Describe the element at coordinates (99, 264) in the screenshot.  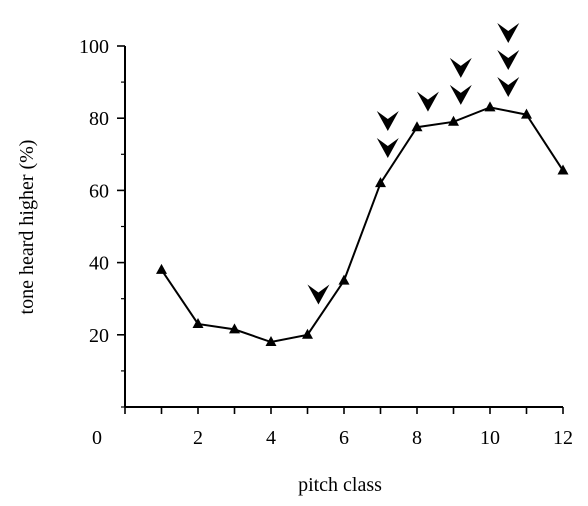
I see `y-tick-label-40: 40` at that location.